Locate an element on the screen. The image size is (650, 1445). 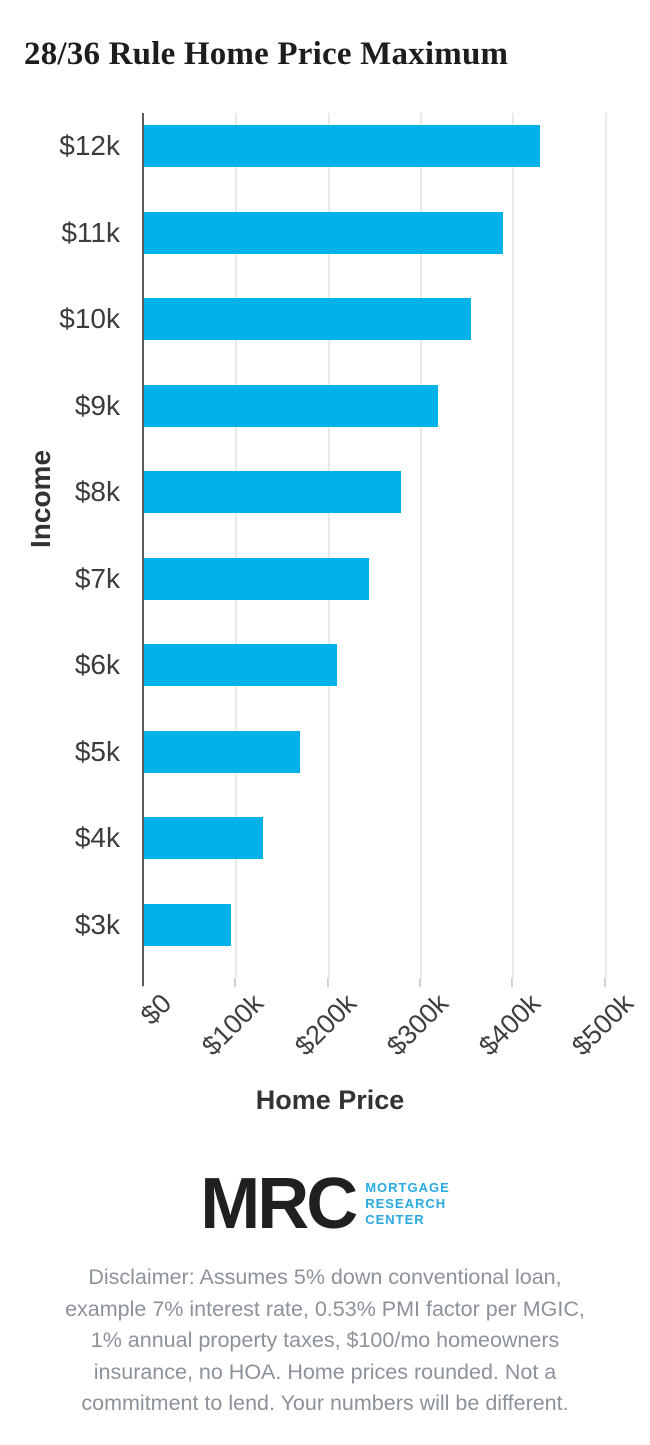
bar-$8k is located at coordinates (272, 492).